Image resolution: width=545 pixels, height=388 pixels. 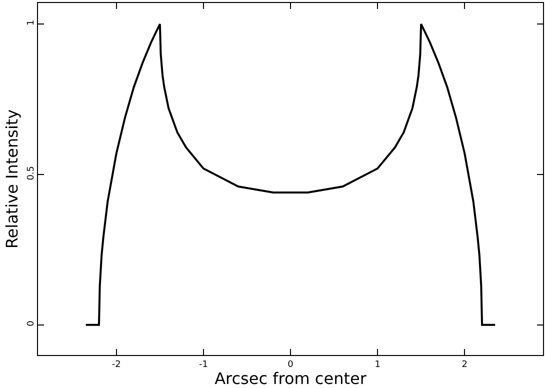 I want to click on x-tick-label: 2, so click(x=465, y=365).